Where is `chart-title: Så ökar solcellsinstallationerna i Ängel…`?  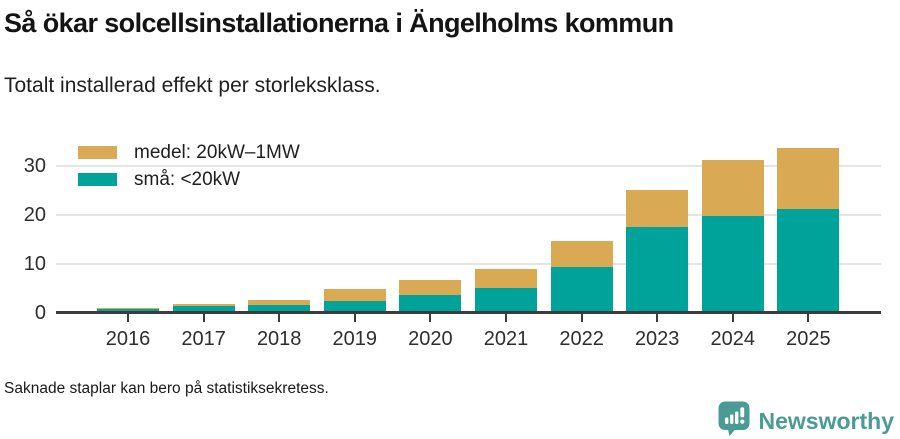 chart-title: Så ökar solcellsinstallationerna i Ängel… is located at coordinates (339, 23).